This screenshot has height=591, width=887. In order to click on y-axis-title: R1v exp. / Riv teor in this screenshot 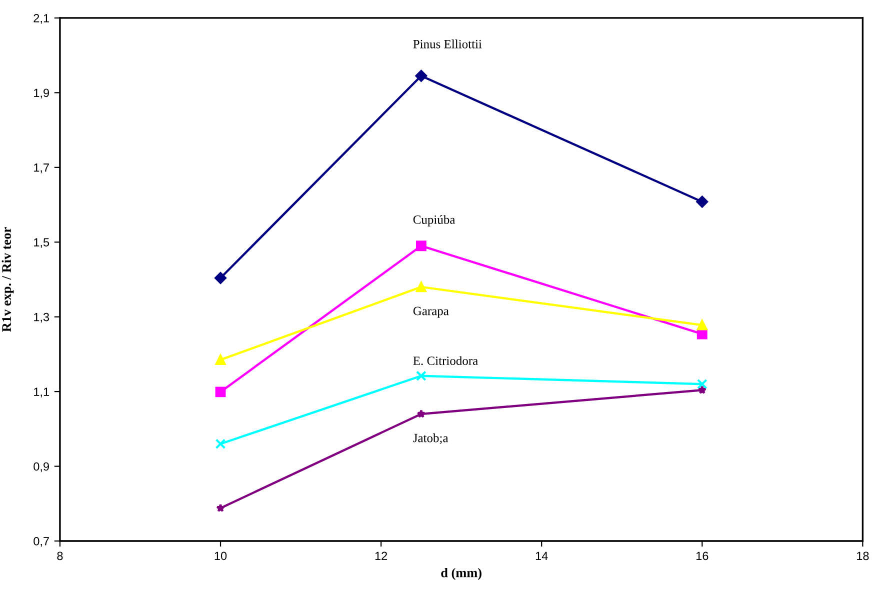, I will do `click(8, 279)`.